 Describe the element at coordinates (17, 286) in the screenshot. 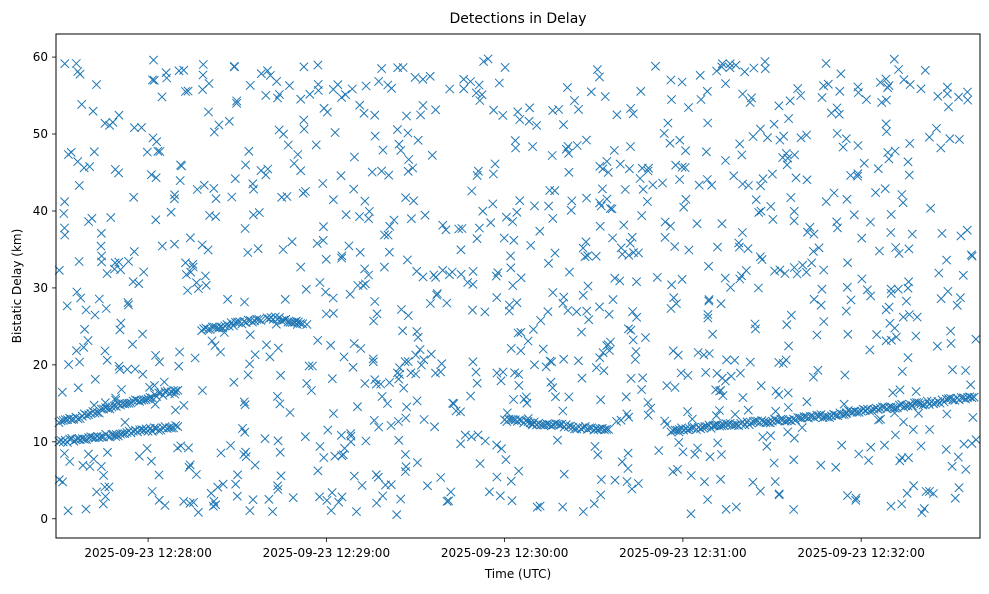

I see `y-axis-label: Bistatic Delay (km)` at that location.